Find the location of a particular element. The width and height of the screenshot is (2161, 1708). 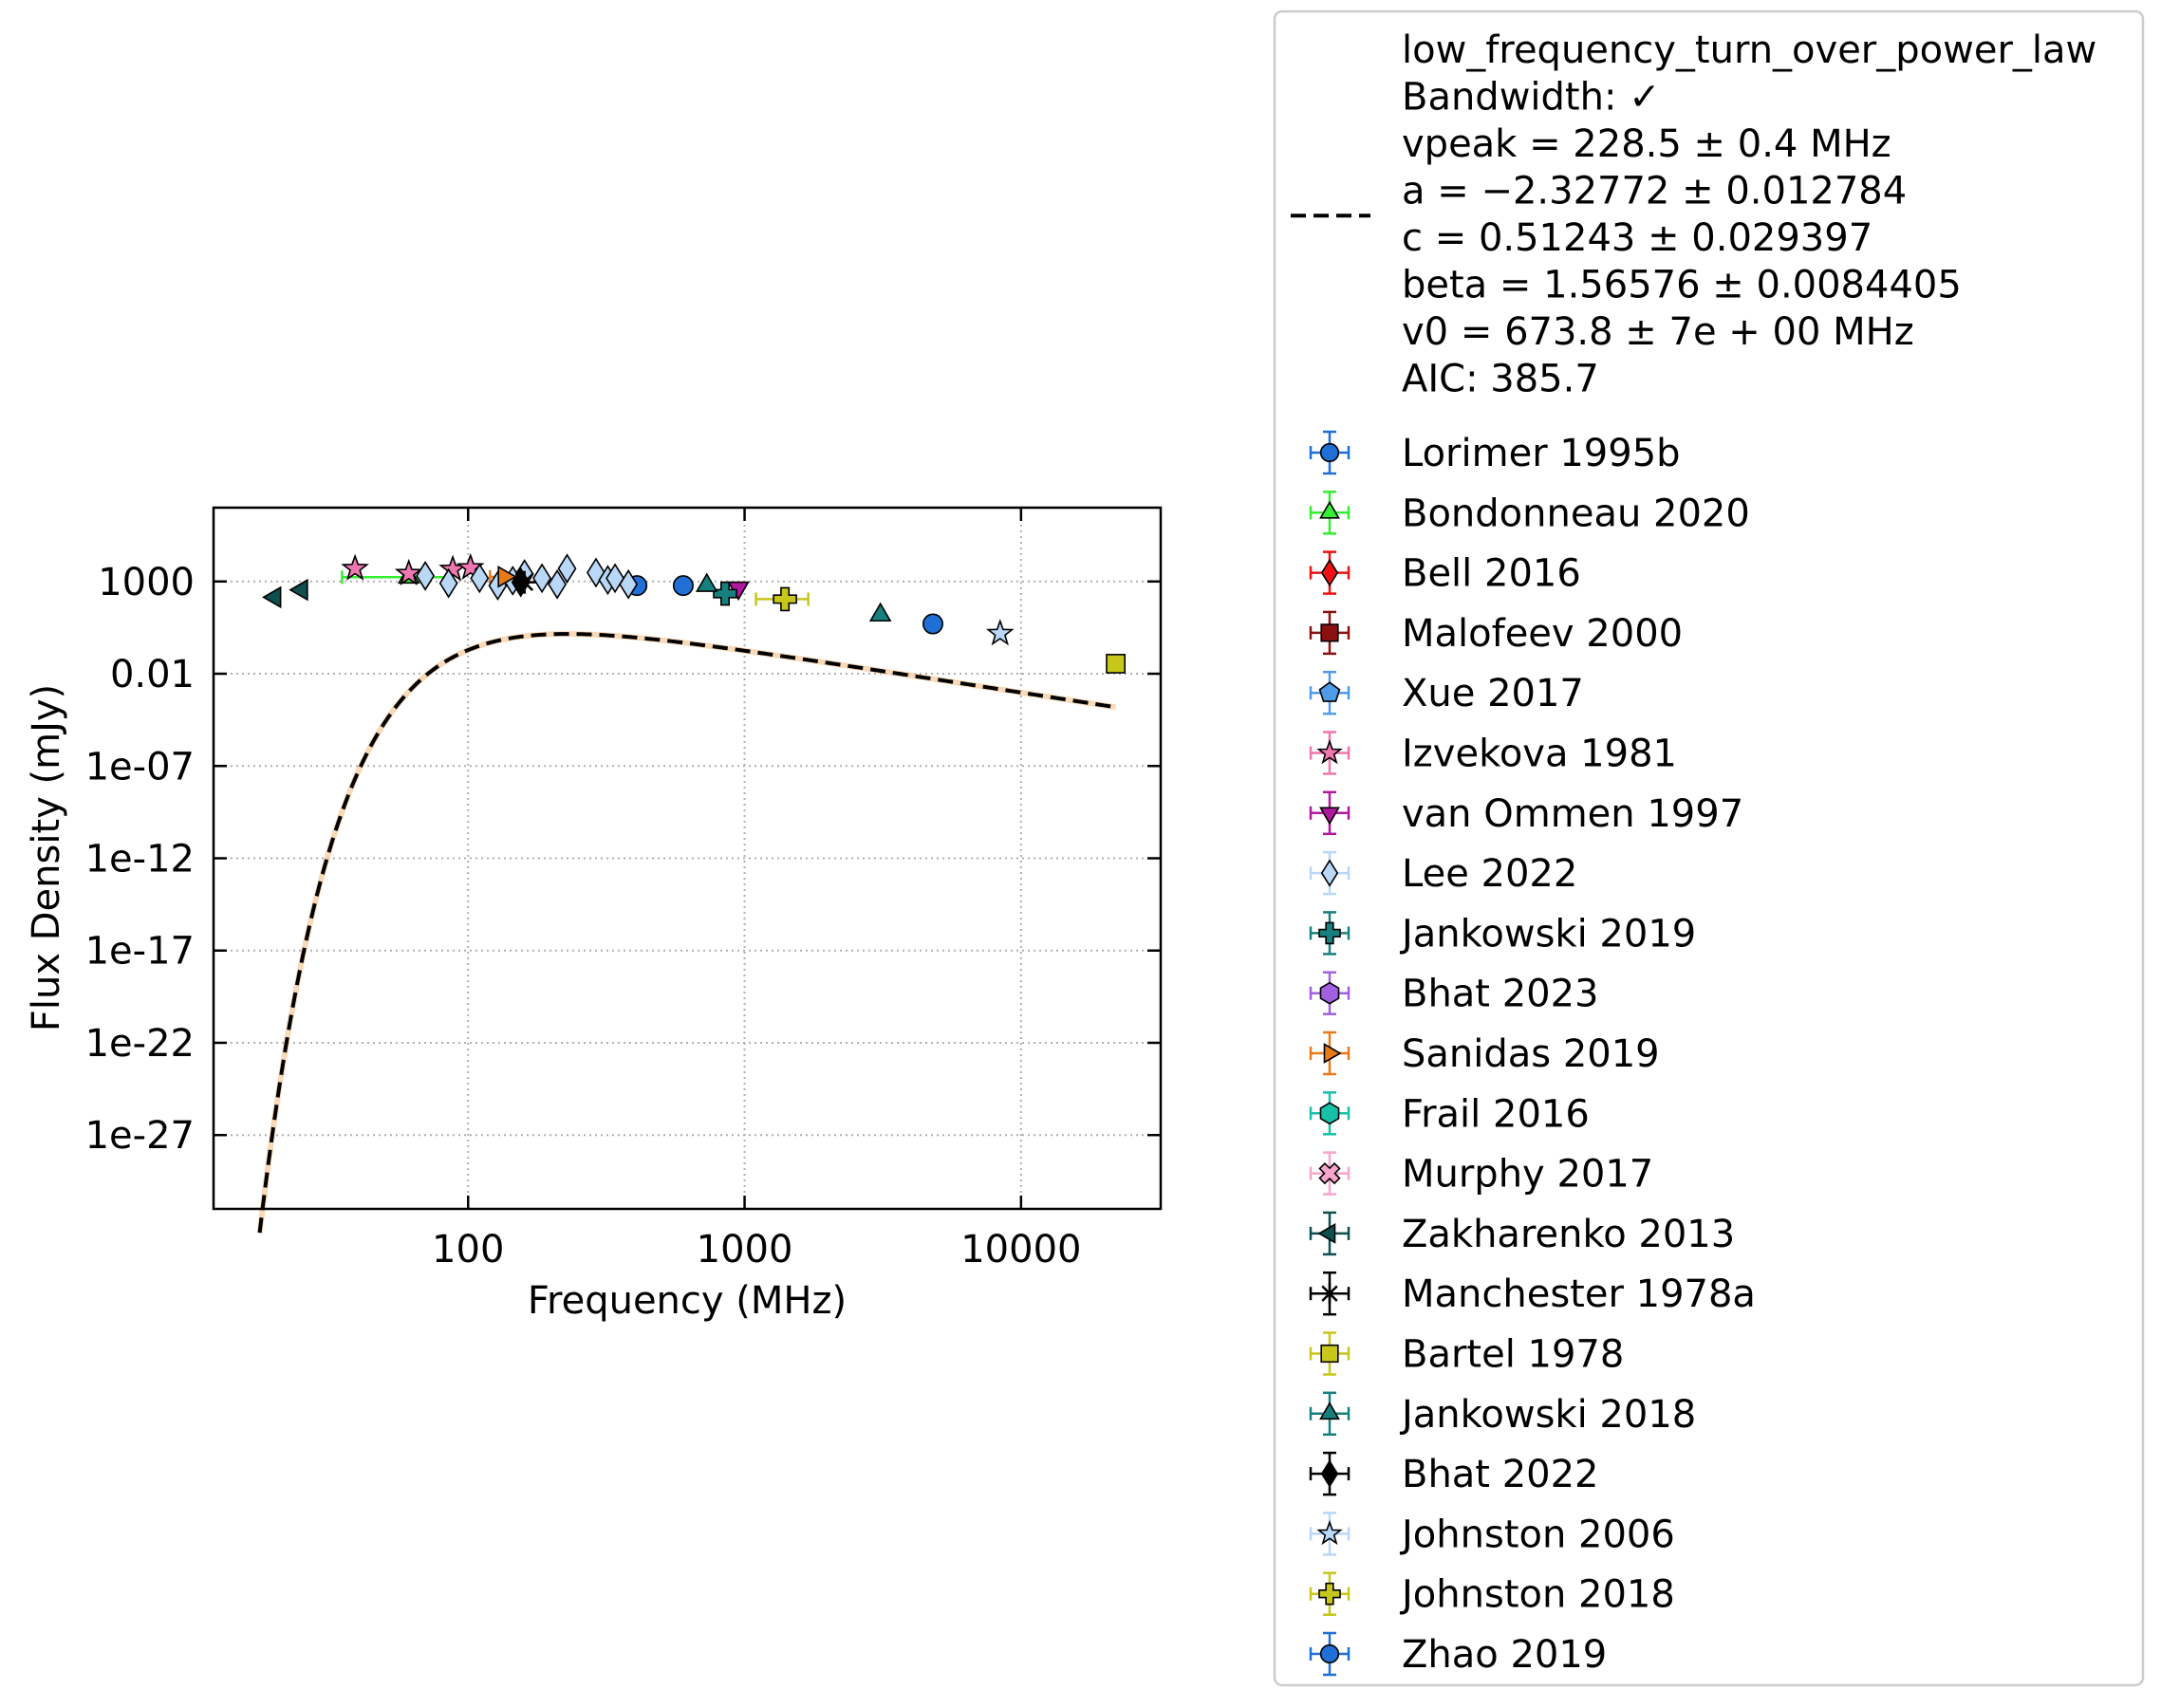

fit-curve-layer is located at coordinates (686, 932).